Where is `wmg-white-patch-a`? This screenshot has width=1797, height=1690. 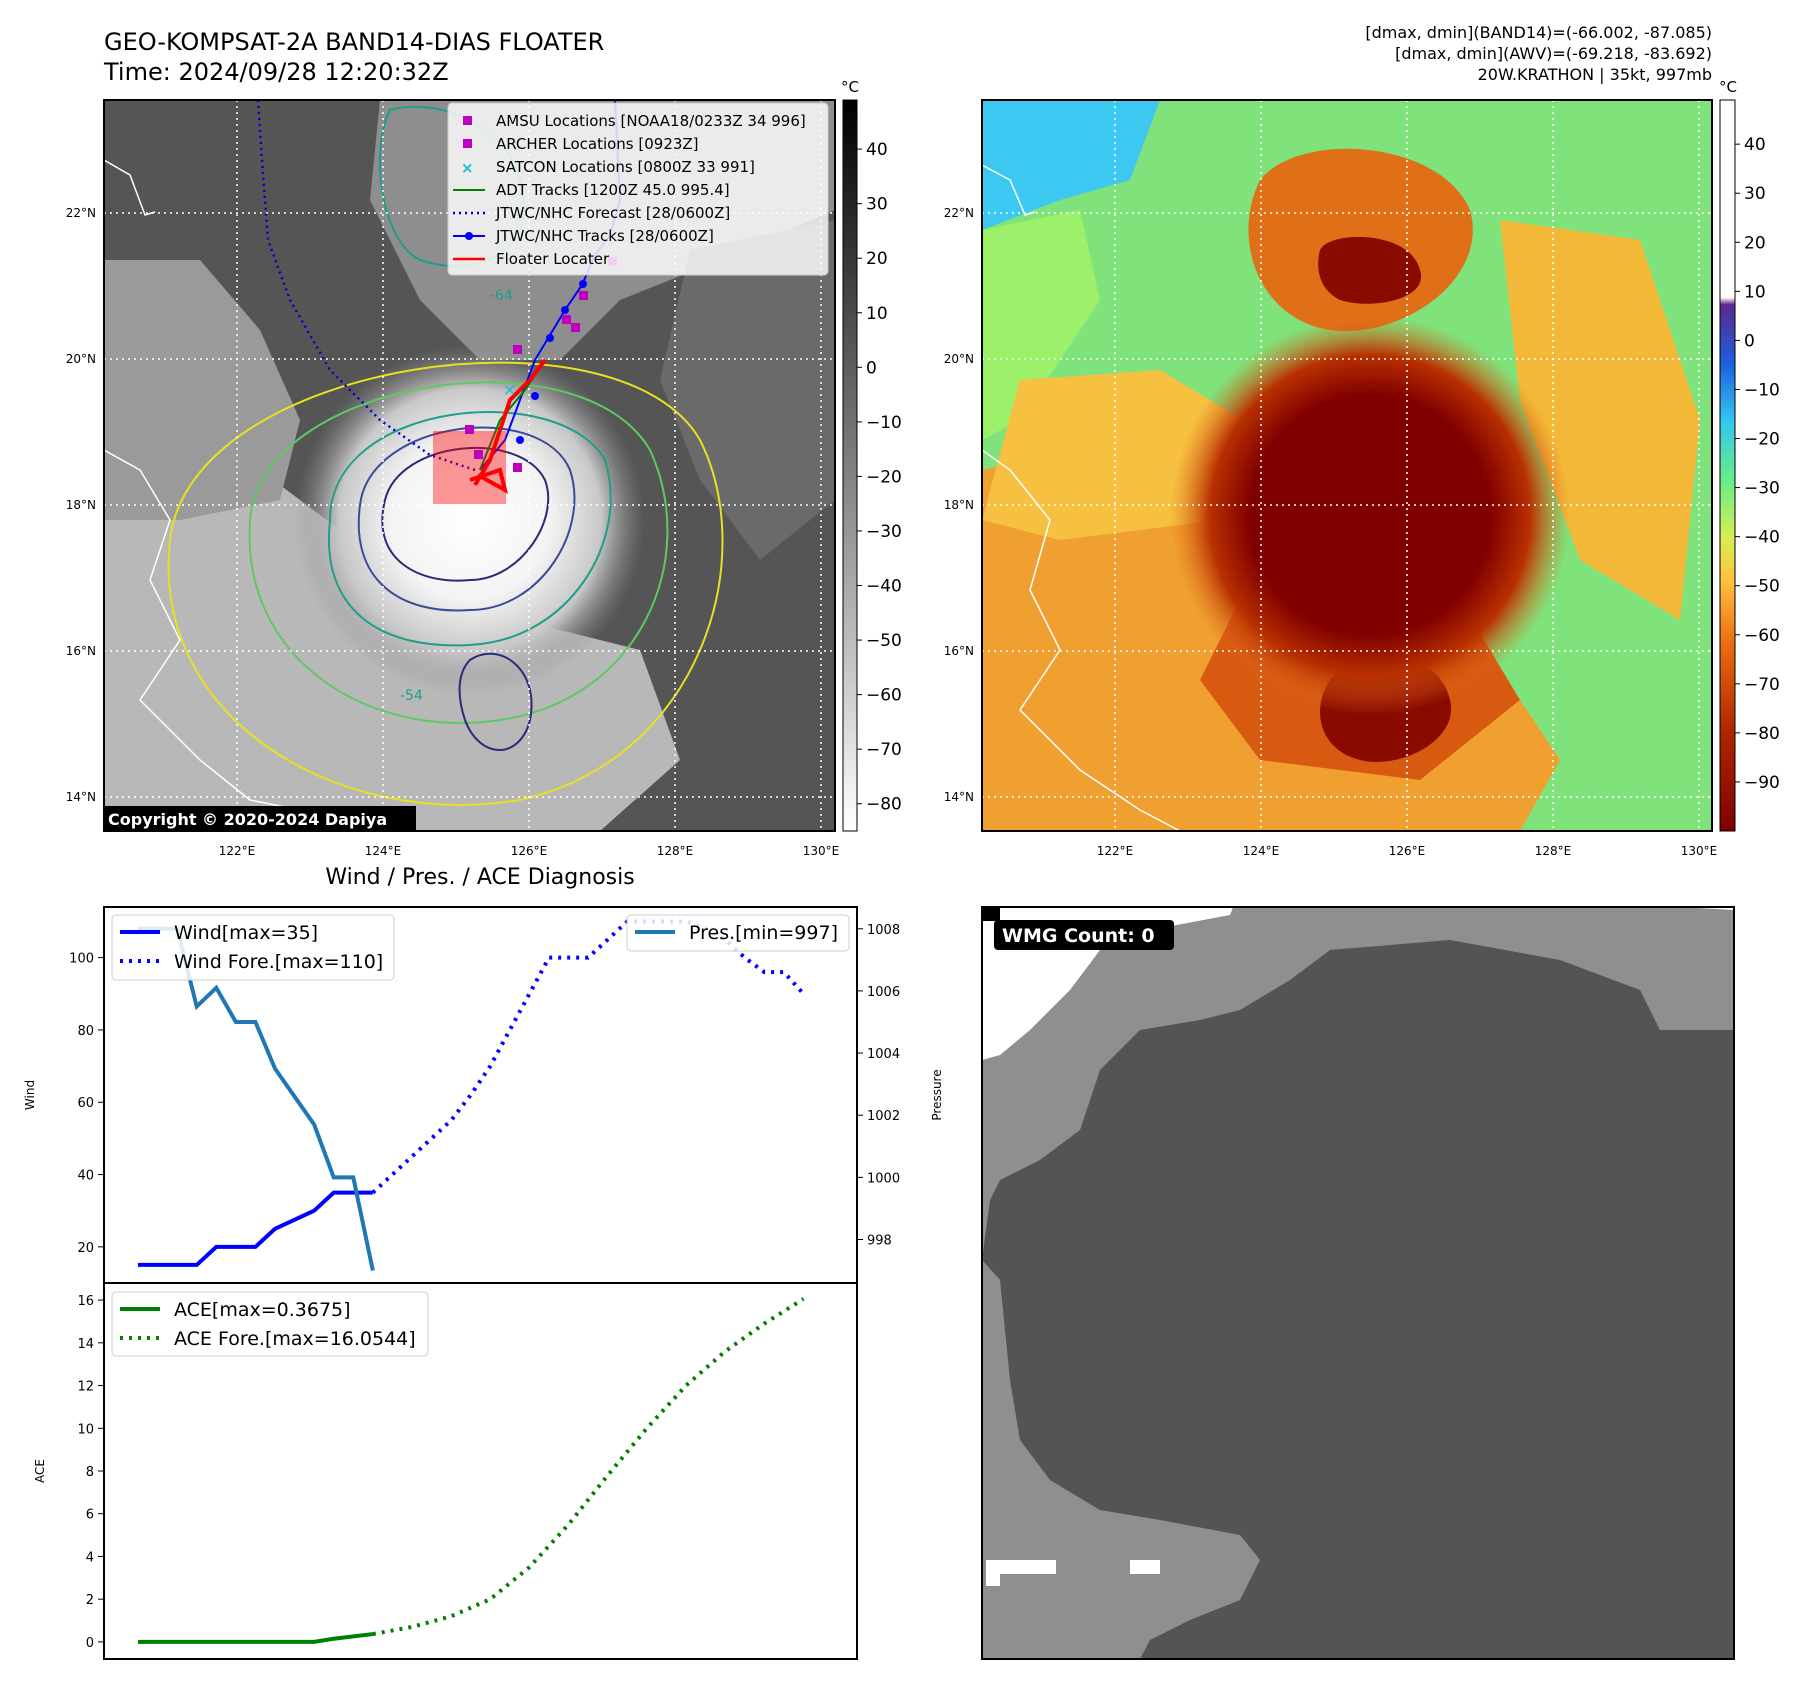 wmg-white-patch-a is located at coordinates (1021, 1567).